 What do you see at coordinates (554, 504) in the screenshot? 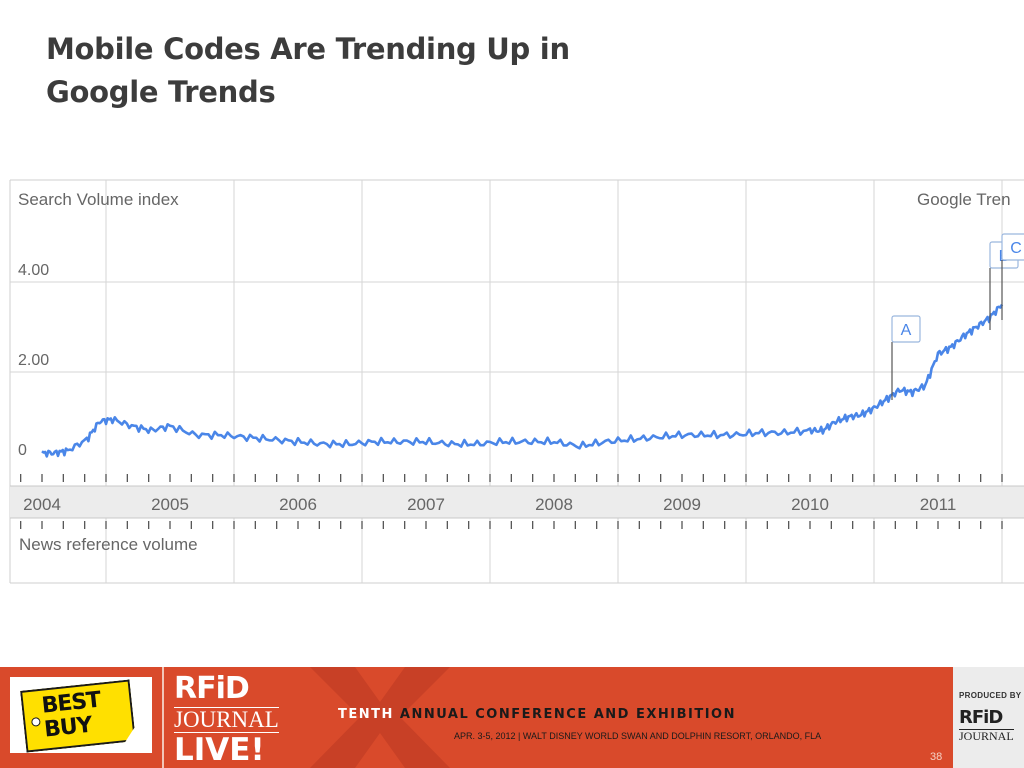
I see `x-tick-label: 2008` at bounding box center [554, 504].